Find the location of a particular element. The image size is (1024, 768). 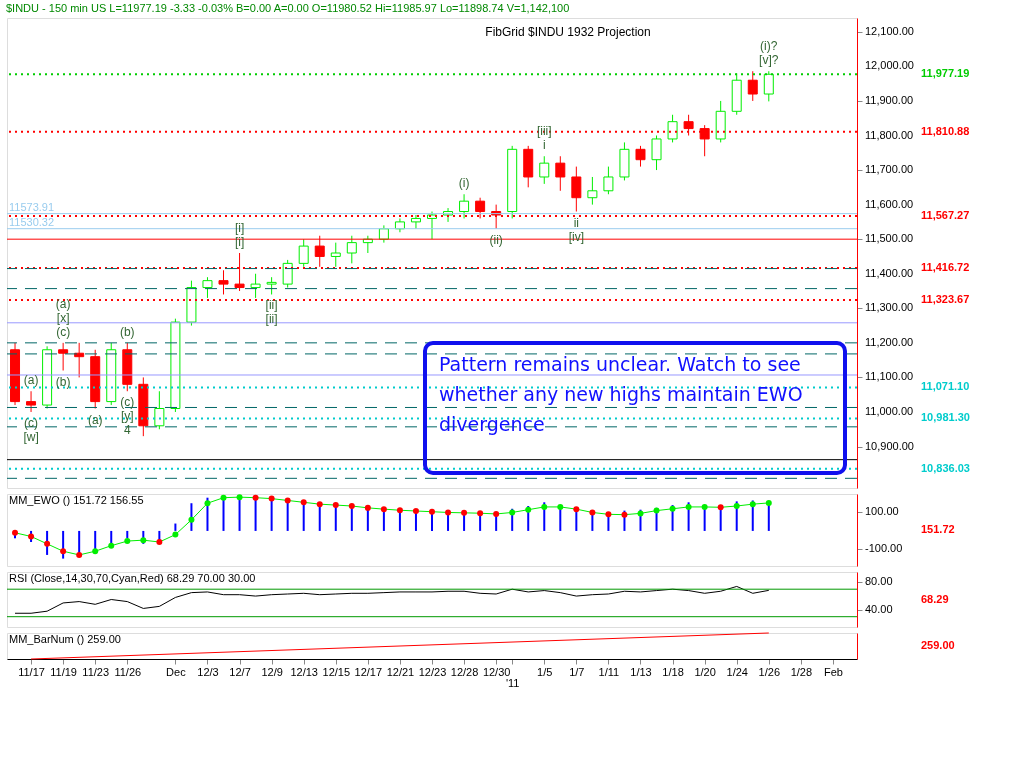

annotation: 4 is located at coordinates (127, 430).